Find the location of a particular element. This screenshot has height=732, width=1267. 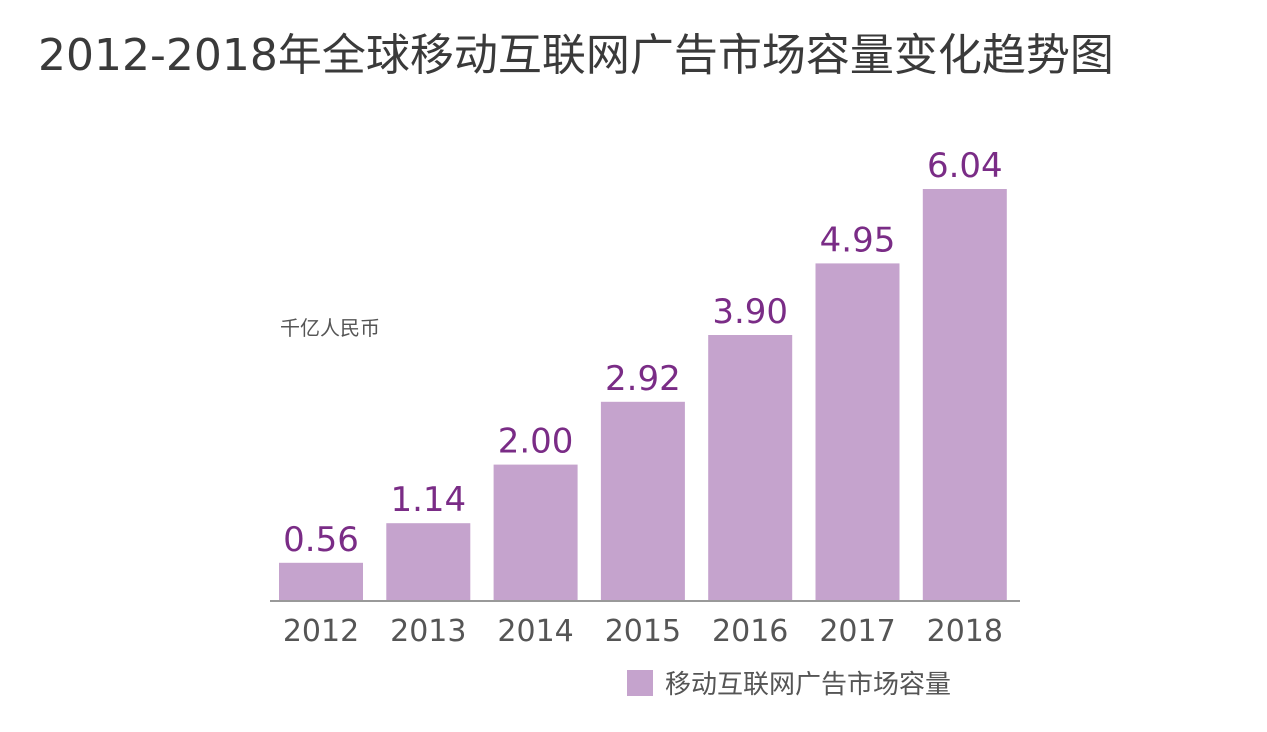

bar-2015 is located at coordinates (642, 501).